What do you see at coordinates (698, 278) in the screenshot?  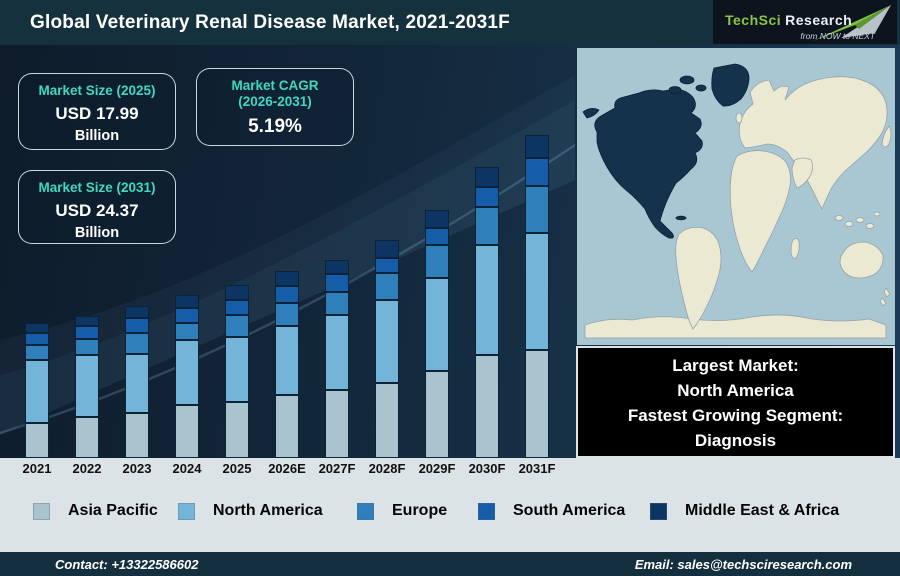 I see `continent-south-america` at bounding box center [698, 278].